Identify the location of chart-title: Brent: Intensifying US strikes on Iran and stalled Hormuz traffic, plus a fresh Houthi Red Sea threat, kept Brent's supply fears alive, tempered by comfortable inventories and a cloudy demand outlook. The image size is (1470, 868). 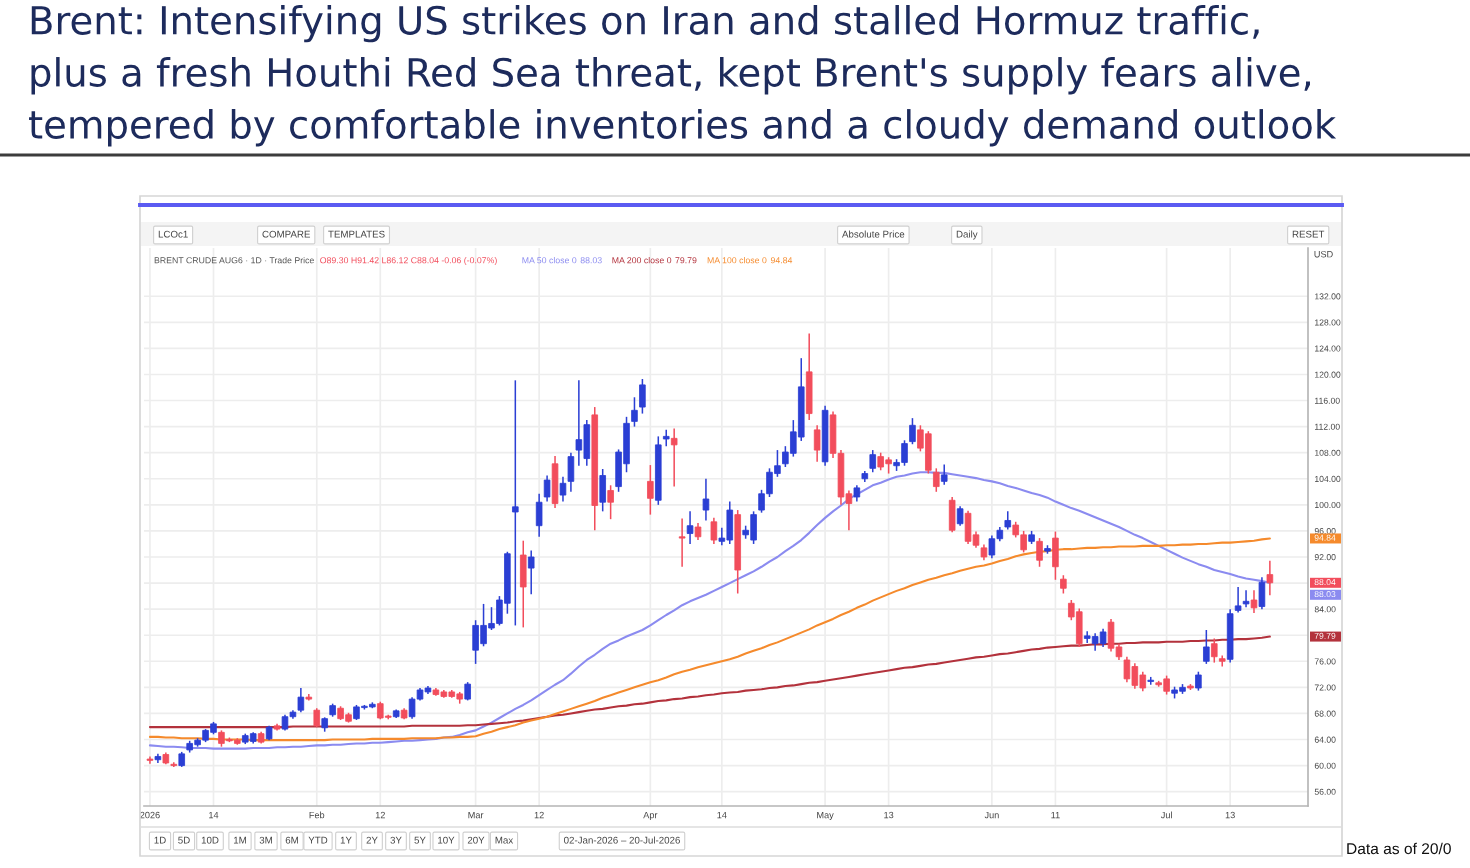
(683, 76).